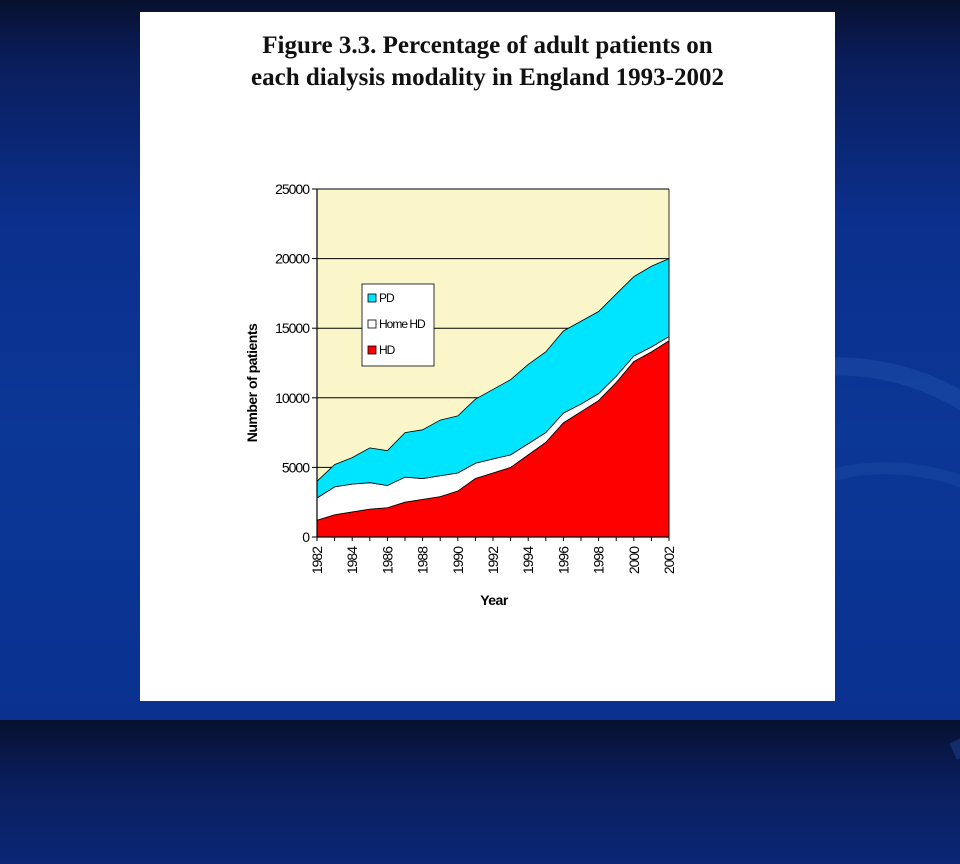 The image size is (960, 864). I want to click on x-tick-label: 1986, so click(387, 560).